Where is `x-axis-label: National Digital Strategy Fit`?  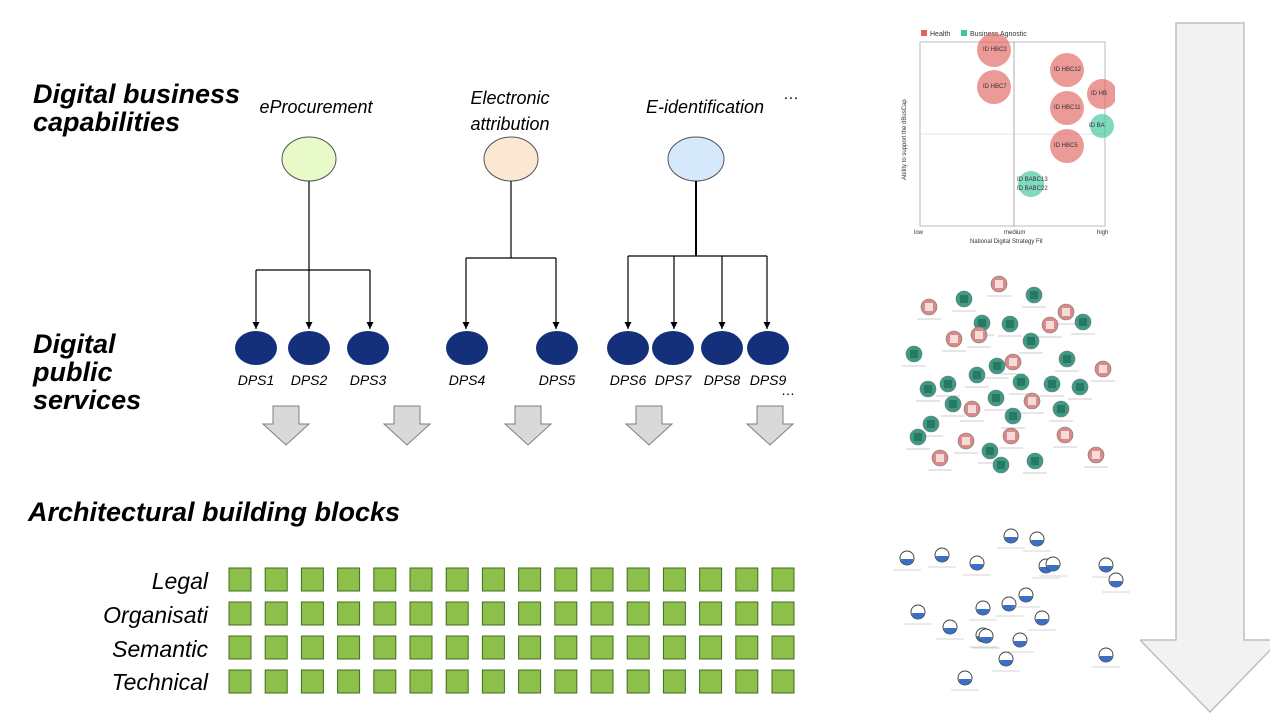 x-axis-label: National Digital Strategy Fit is located at coordinates (1006, 242).